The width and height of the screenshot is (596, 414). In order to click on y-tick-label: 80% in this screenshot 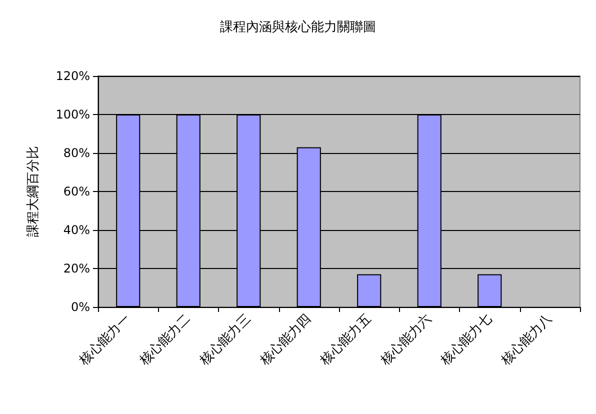, I will do `click(76, 153)`.